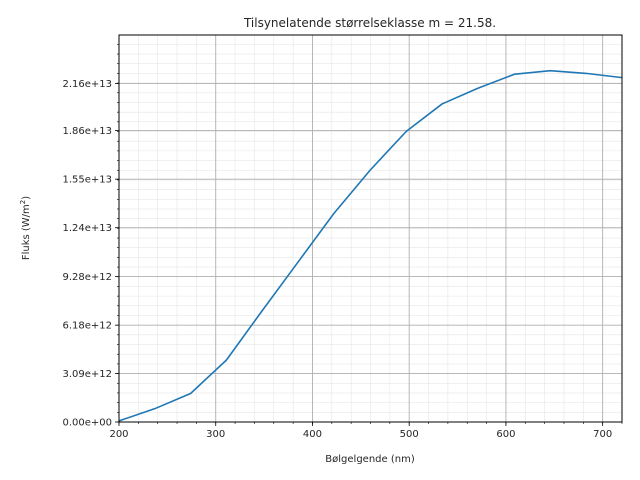 This screenshot has width=640, height=480. Describe the element at coordinates (26, 198) in the screenshot. I see `y-axis-label-close: )` at that location.